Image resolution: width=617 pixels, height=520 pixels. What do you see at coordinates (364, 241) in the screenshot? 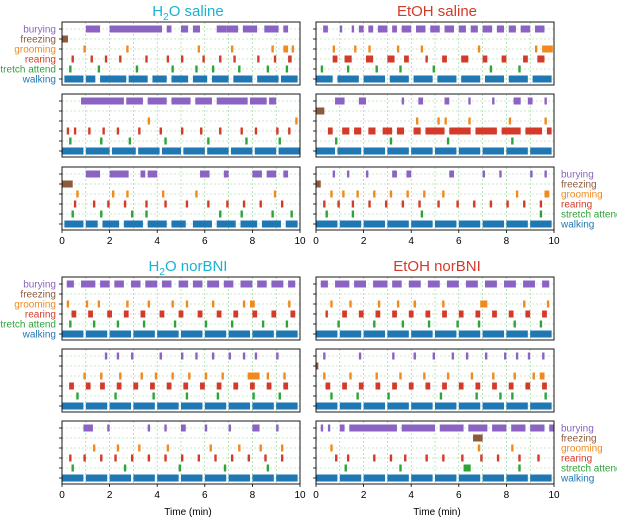
I see `x-tick-label: 2` at bounding box center [364, 241].